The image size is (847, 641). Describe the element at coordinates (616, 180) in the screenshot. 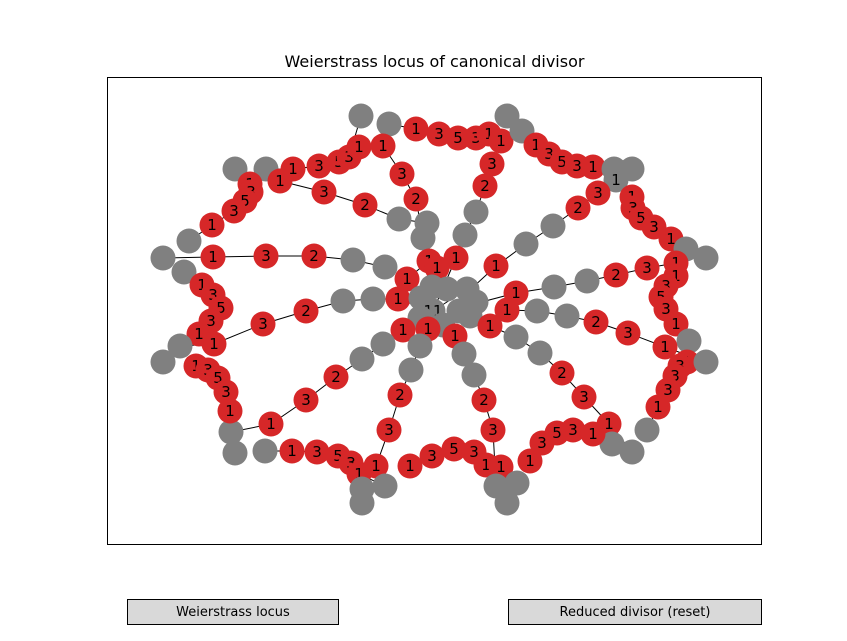

I see `empty-node: 1` at that location.